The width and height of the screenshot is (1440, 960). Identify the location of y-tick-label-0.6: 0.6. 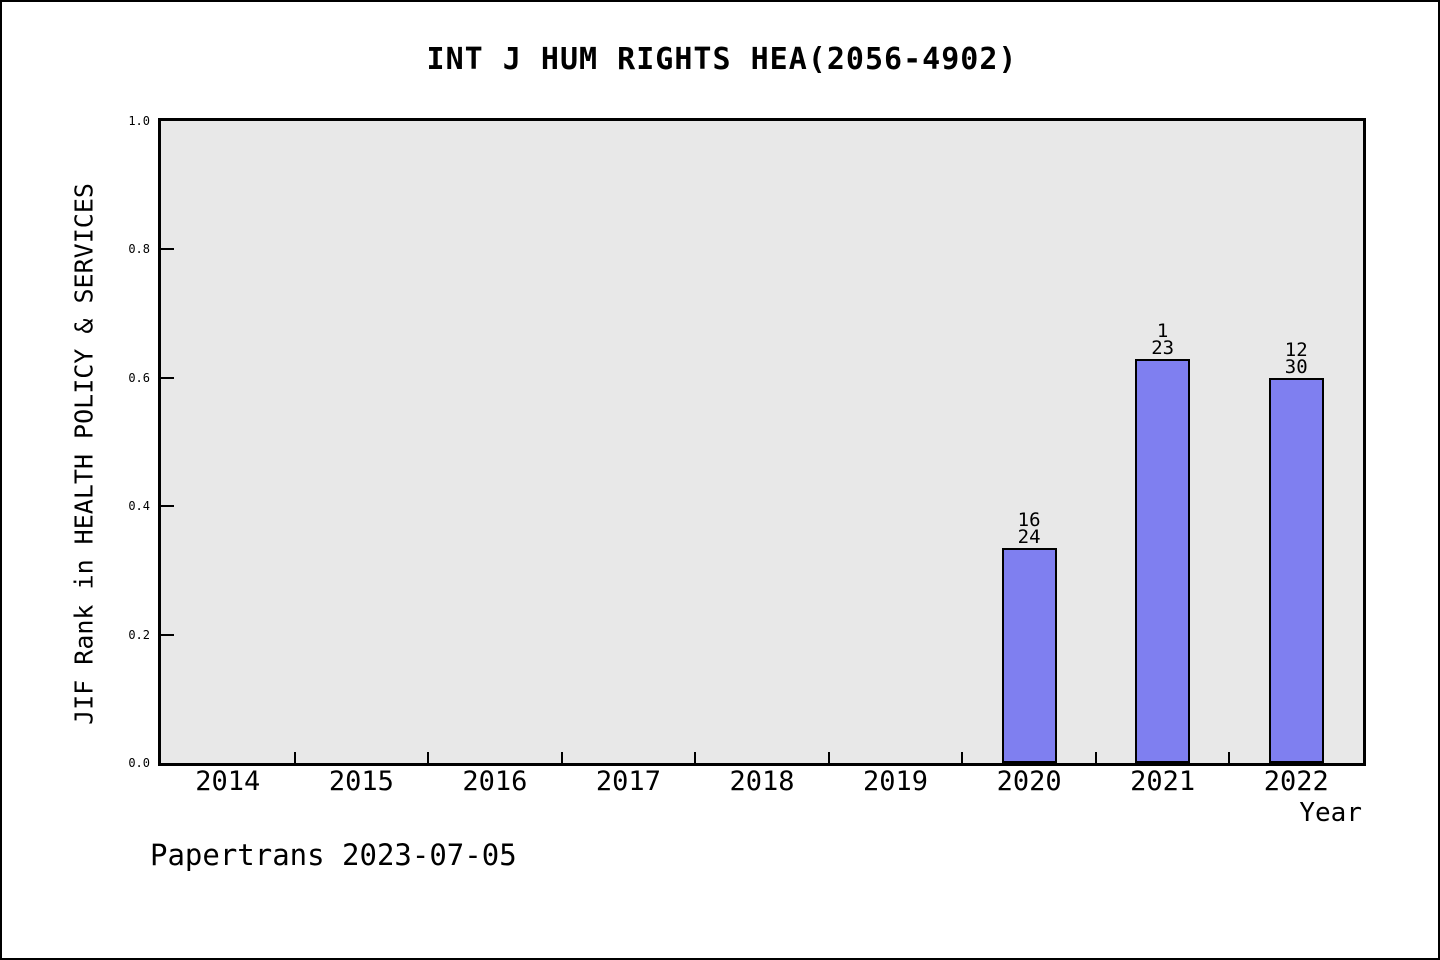
(139, 377).